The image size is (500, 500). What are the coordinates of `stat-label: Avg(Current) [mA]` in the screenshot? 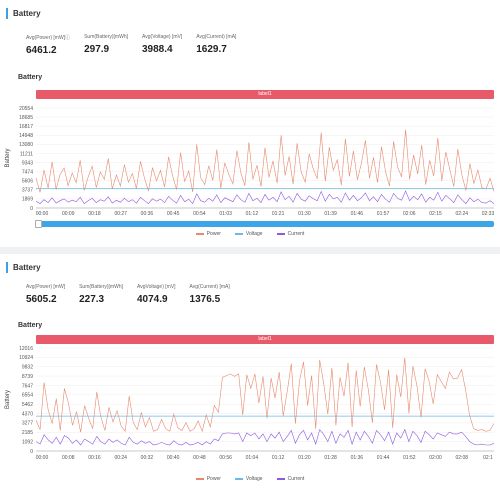 It's located at (216, 37).